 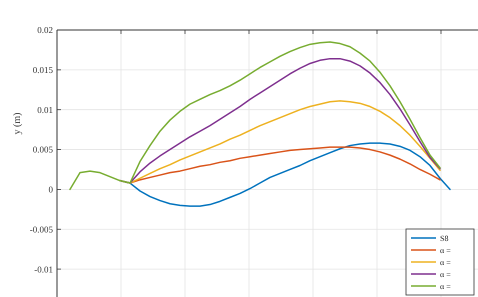 I want to click on y-tick-label: -0.005, so click(x=42, y=229).